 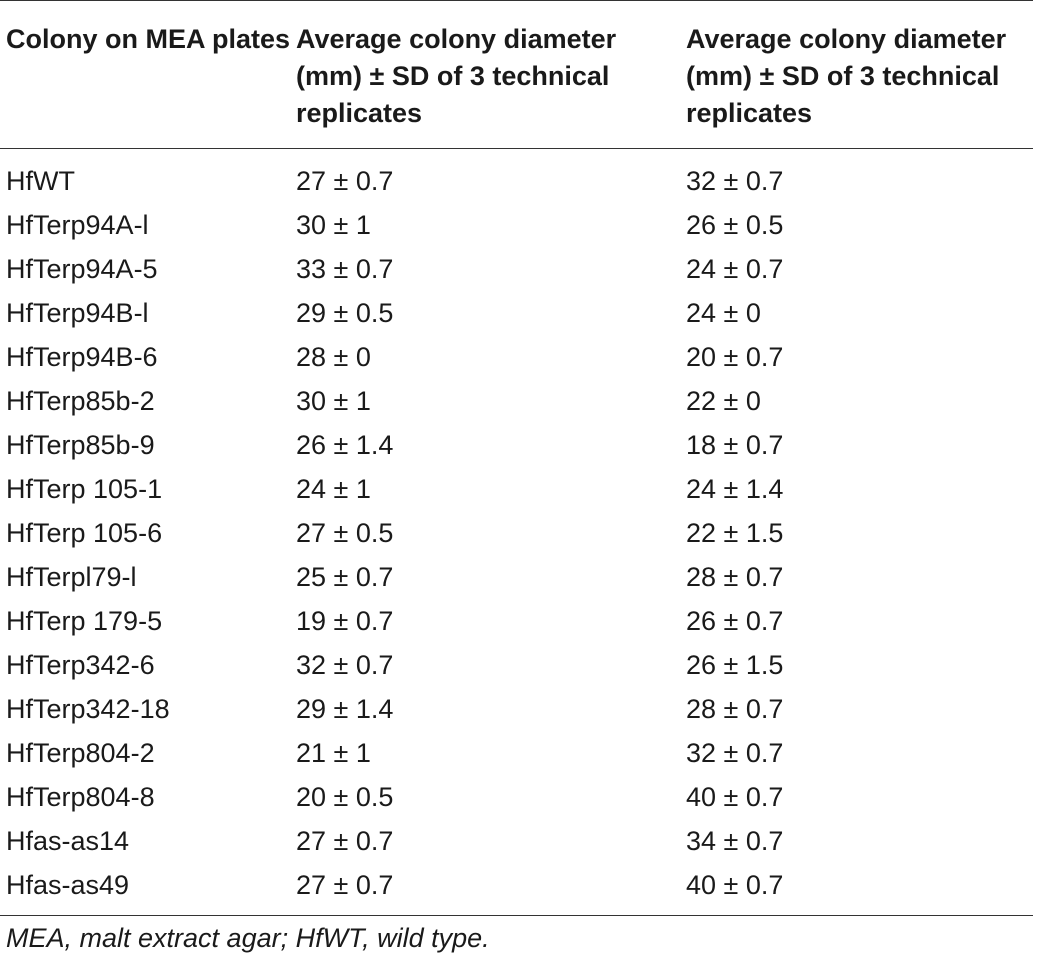 I want to click on cell-colony: Hfas-as14, so click(x=68, y=841).